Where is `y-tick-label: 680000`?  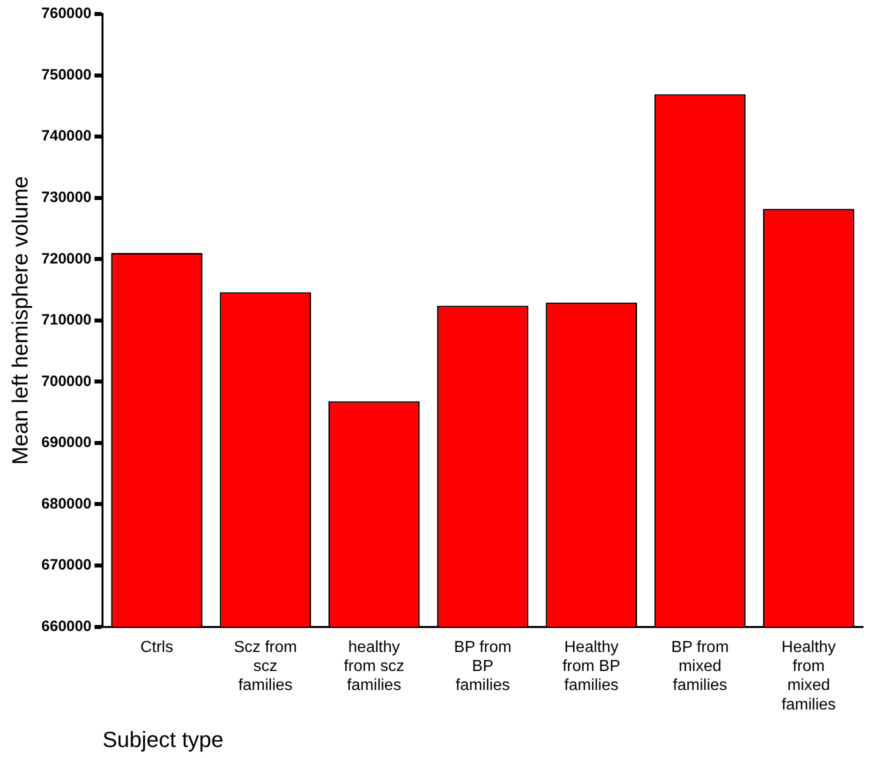
y-tick-label: 680000 is located at coordinates (66, 503).